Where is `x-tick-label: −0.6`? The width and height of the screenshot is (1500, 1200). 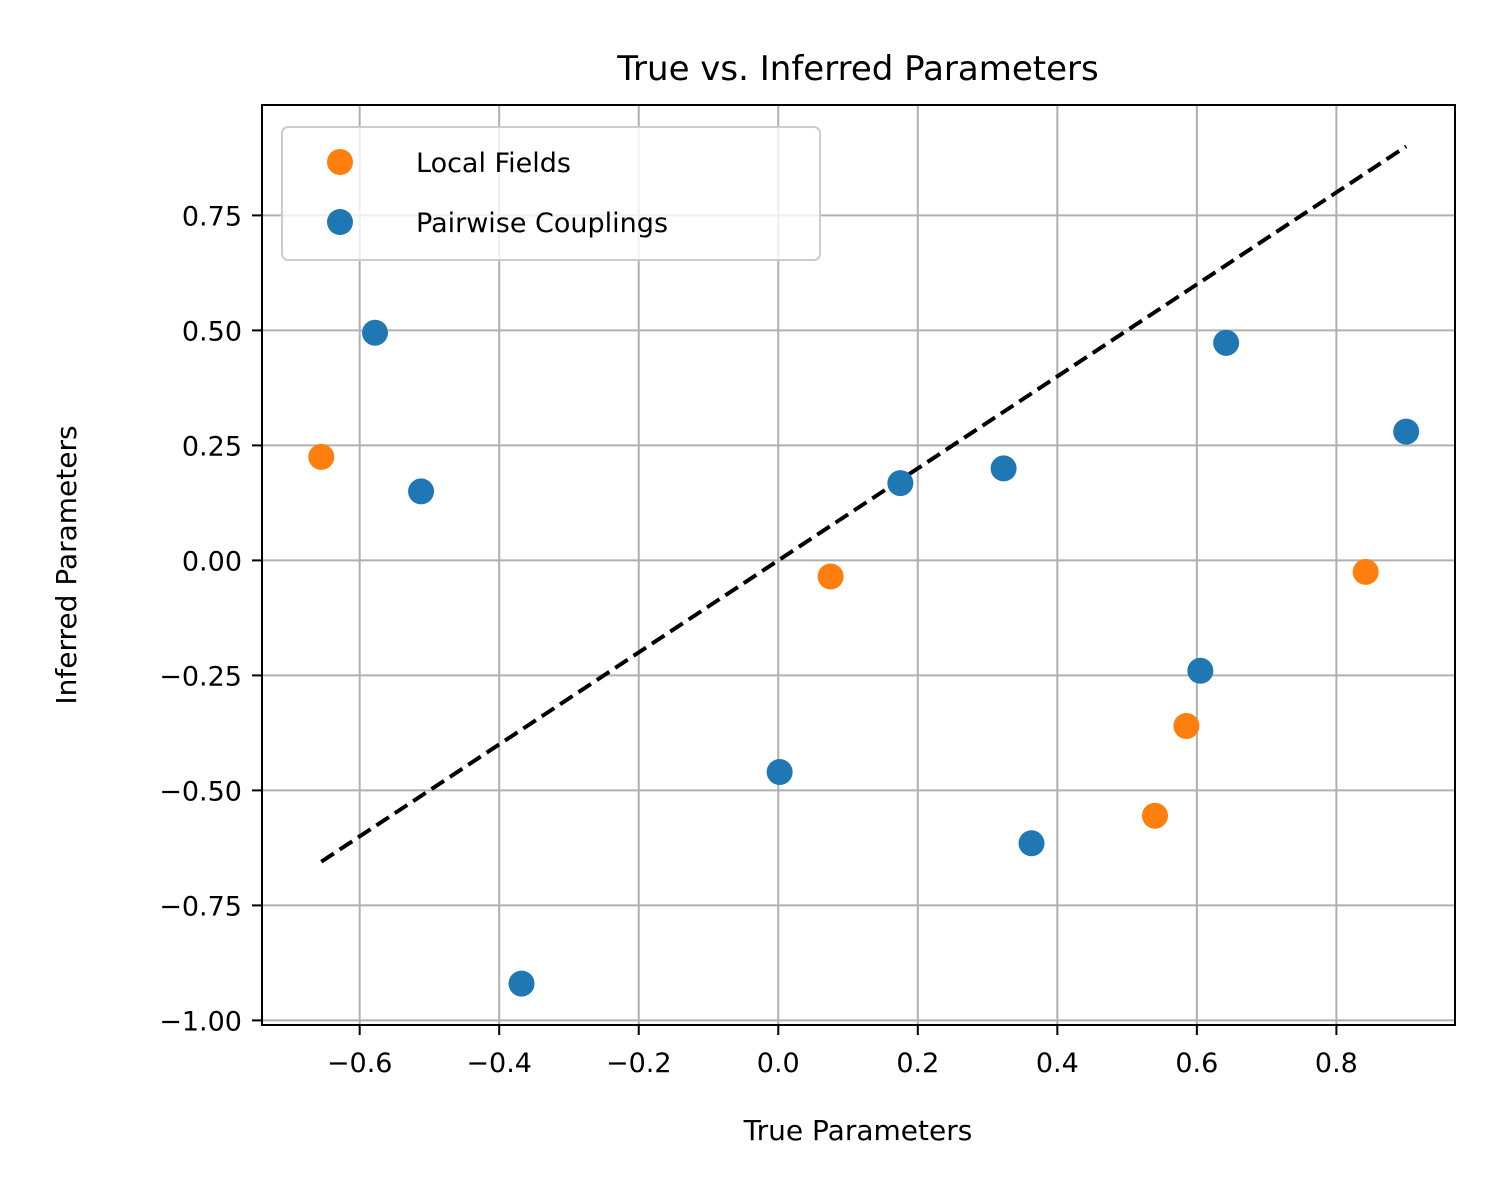
x-tick-label: −0.6 is located at coordinates (360, 1063).